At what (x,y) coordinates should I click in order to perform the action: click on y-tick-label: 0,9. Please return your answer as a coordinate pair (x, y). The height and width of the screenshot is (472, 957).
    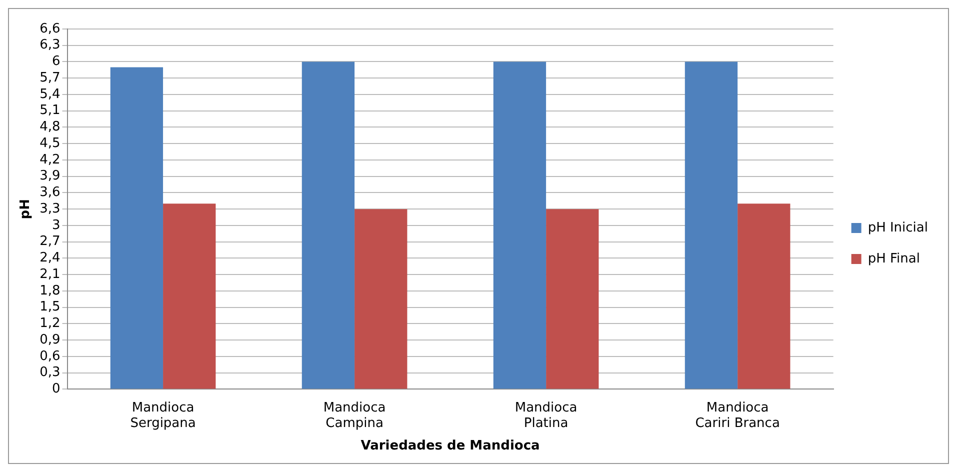
    Looking at the image, I should click on (50, 340).